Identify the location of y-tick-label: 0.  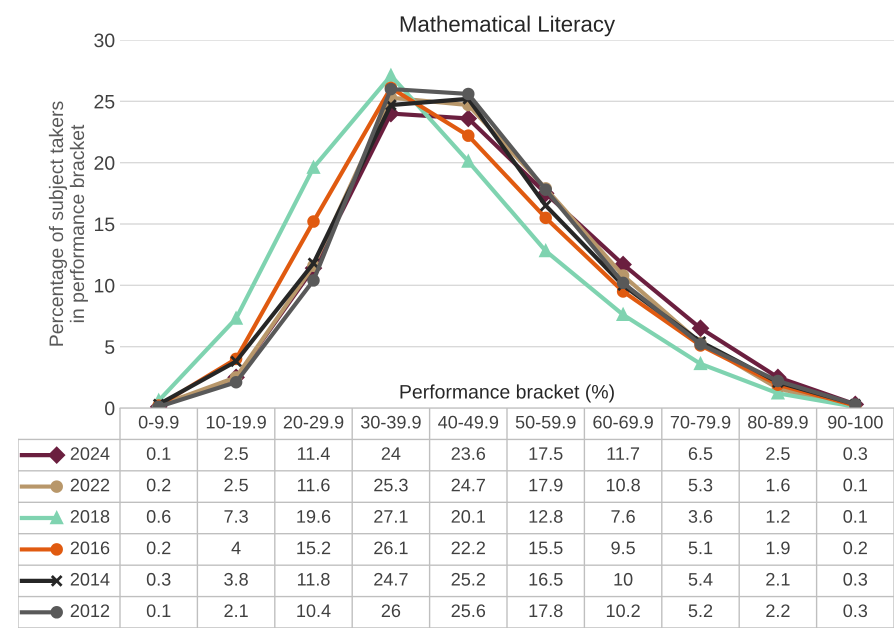
(109, 408).